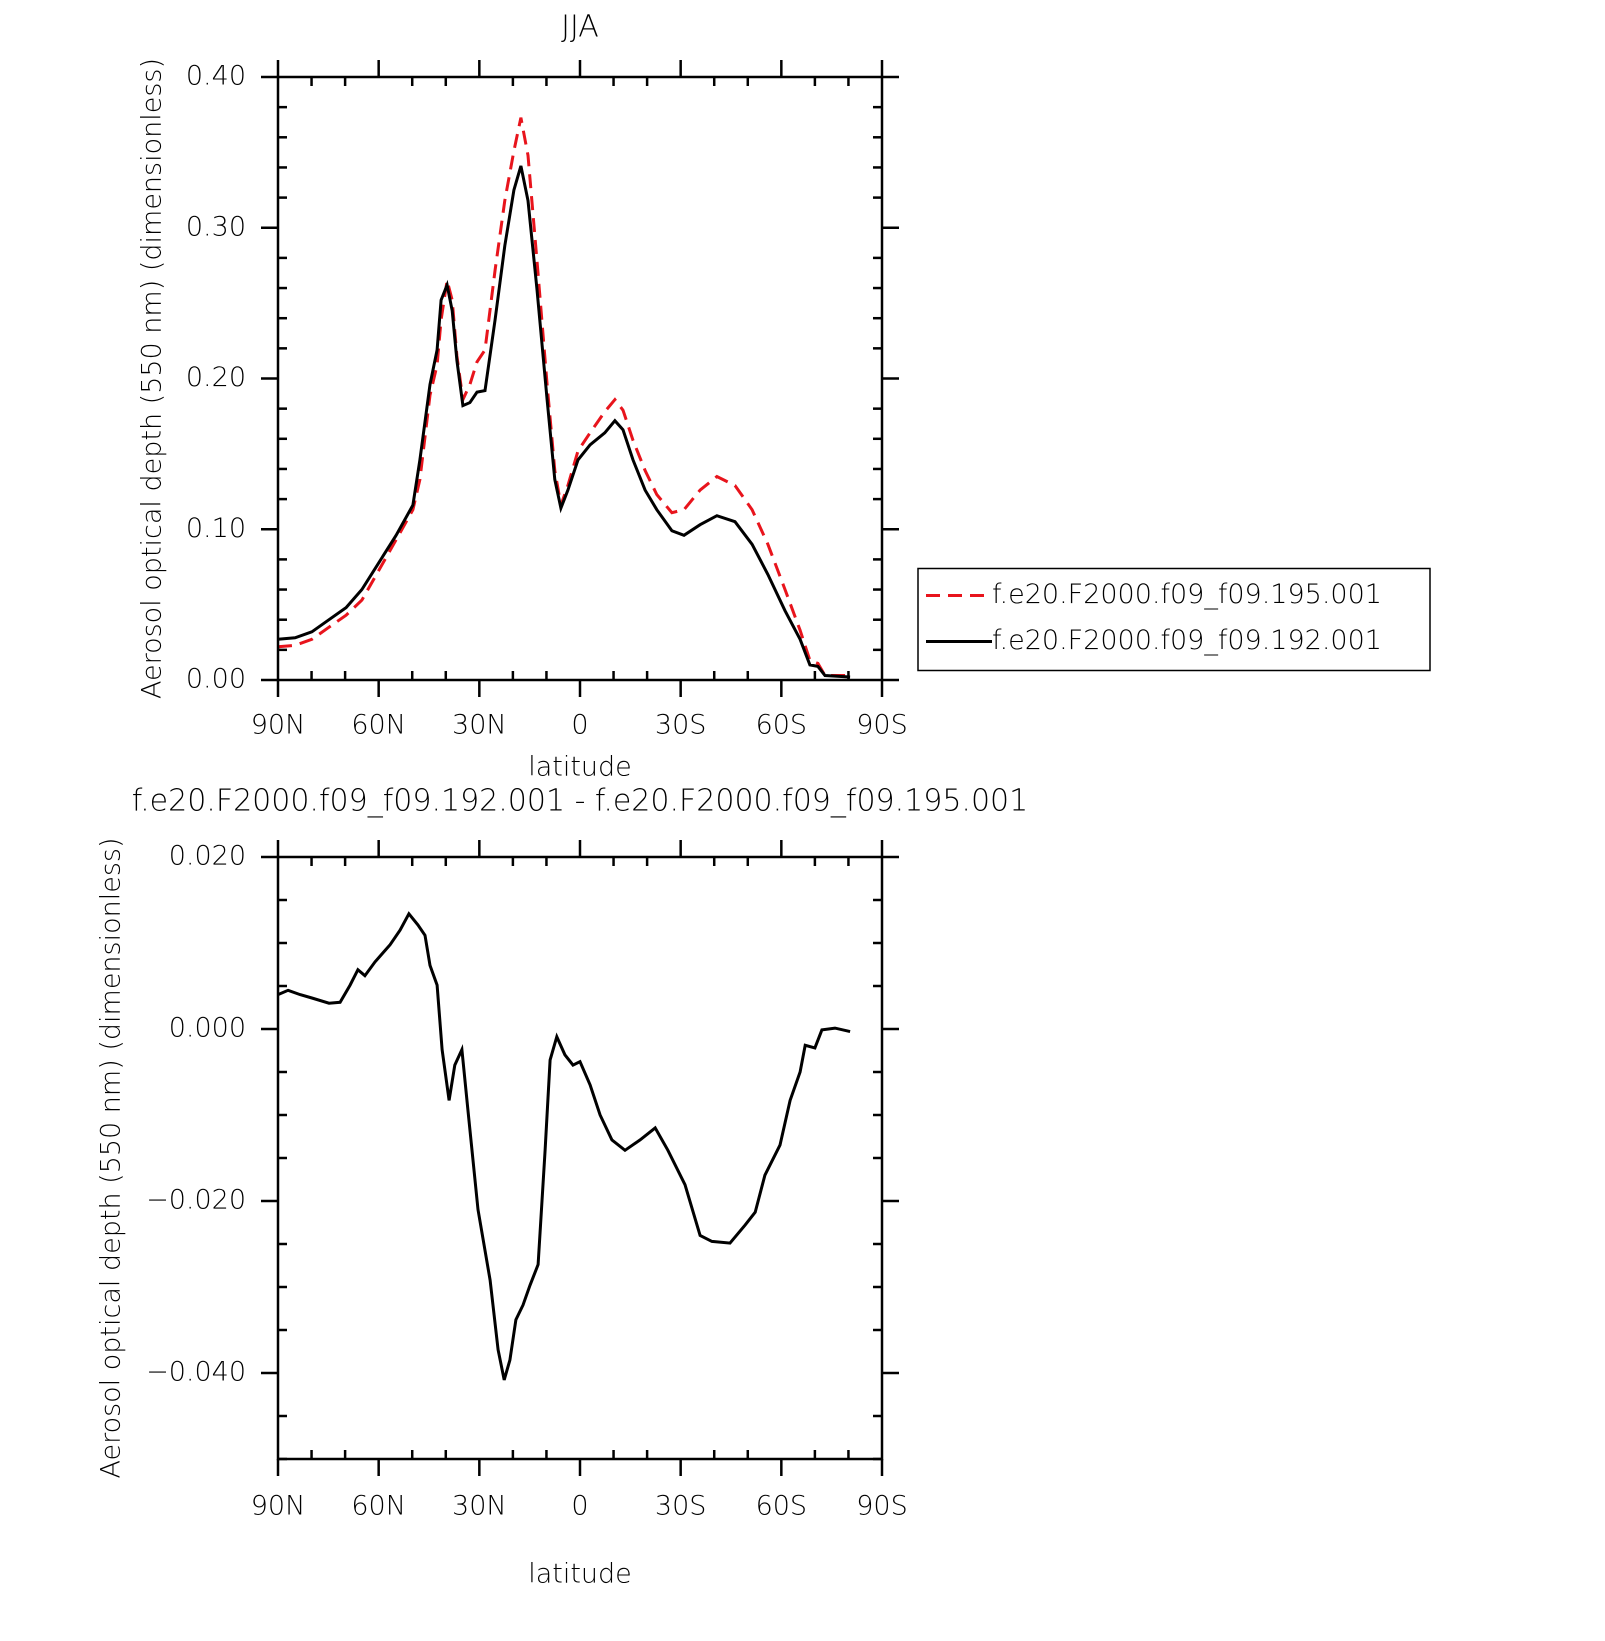  What do you see at coordinates (1187, 640) in the screenshot?
I see `legend-label: f.e20.F2000.f09_f09.192.001` at bounding box center [1187, 640].